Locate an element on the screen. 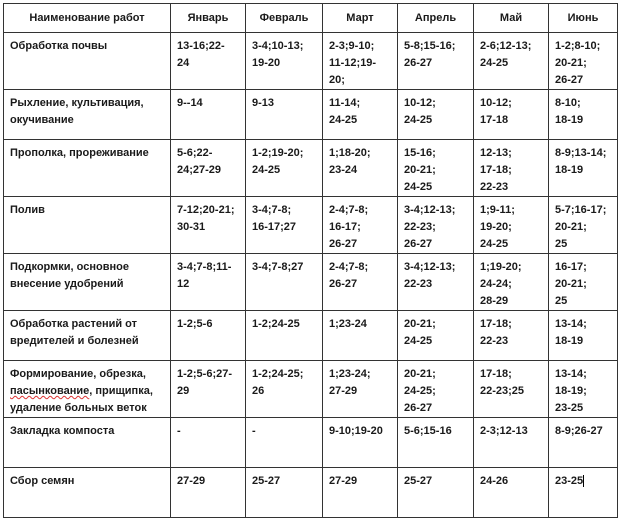 This screenshot has width=620, height=518. date-cell-may: 10-12; 17-18 is located at coordinates (511, 114).